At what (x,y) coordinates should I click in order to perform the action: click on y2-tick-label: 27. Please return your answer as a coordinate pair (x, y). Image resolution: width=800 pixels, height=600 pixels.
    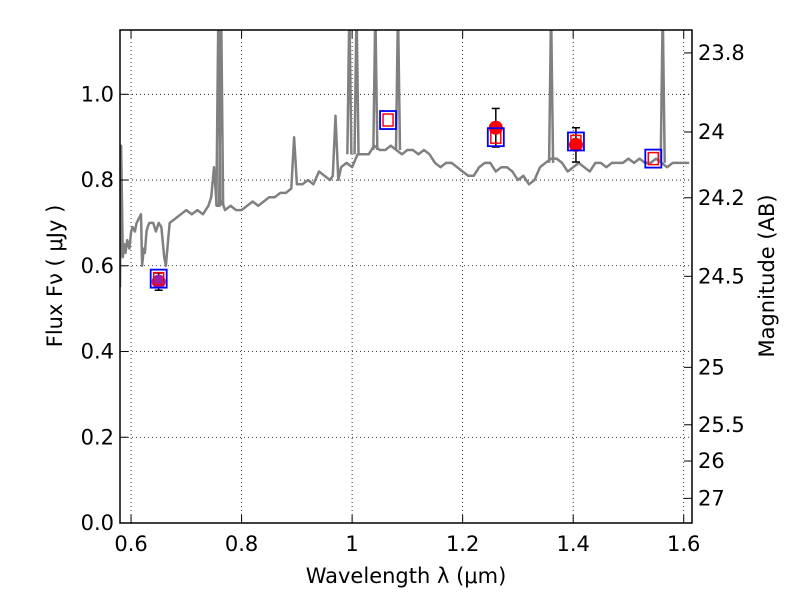
    Looking at the image, I should click on (711, 498).